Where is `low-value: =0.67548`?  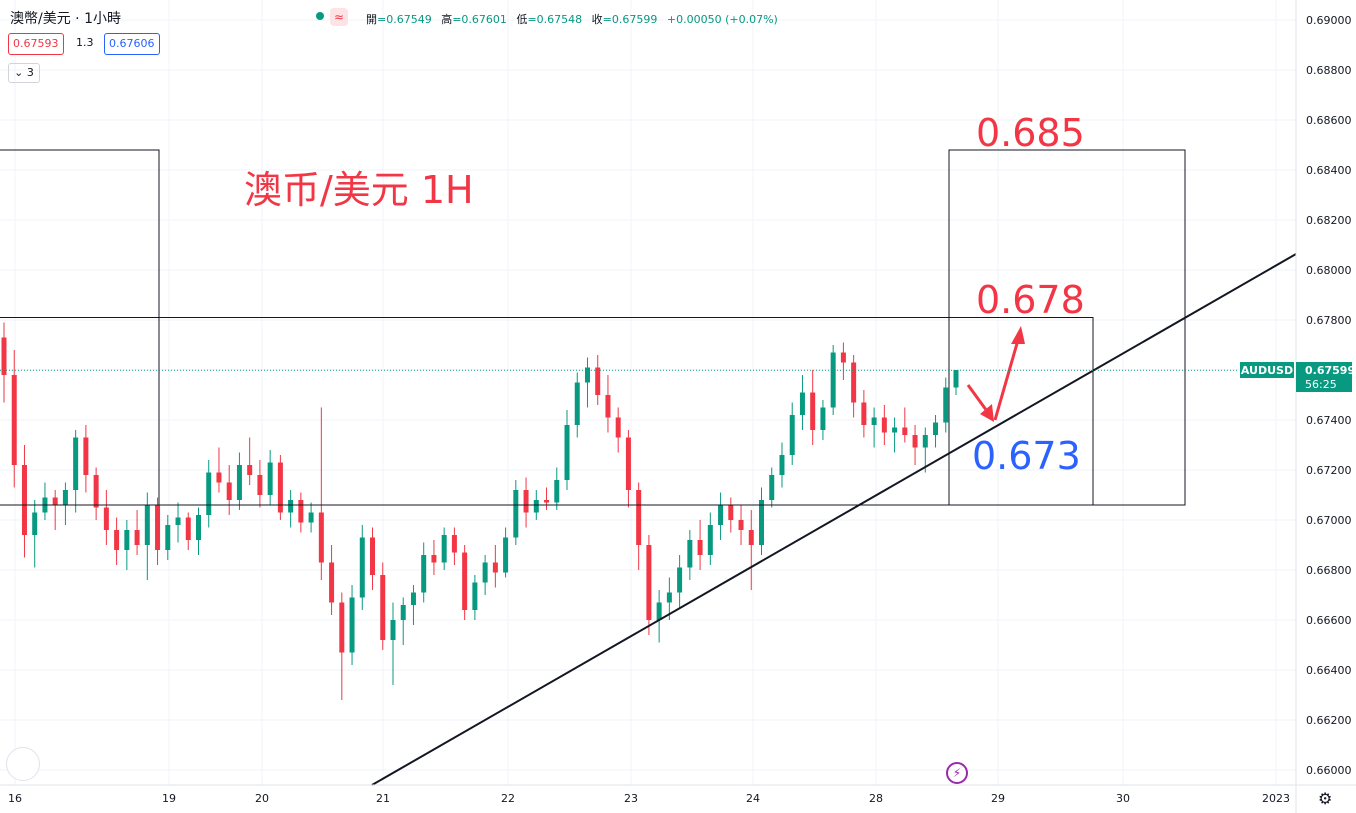
low-value: =0.67548 is located at coordinates (555, 19).